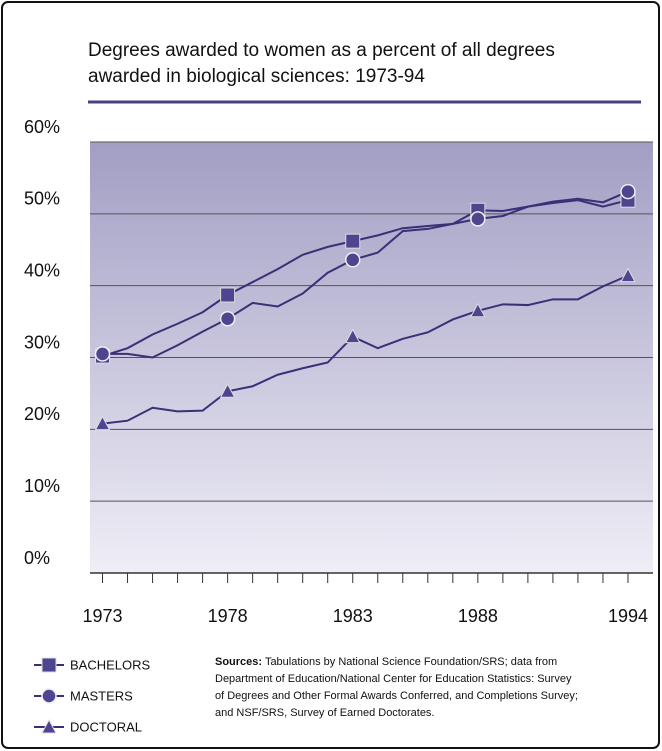  I want to click on y-tick-label: 0%, so click(37, 558).